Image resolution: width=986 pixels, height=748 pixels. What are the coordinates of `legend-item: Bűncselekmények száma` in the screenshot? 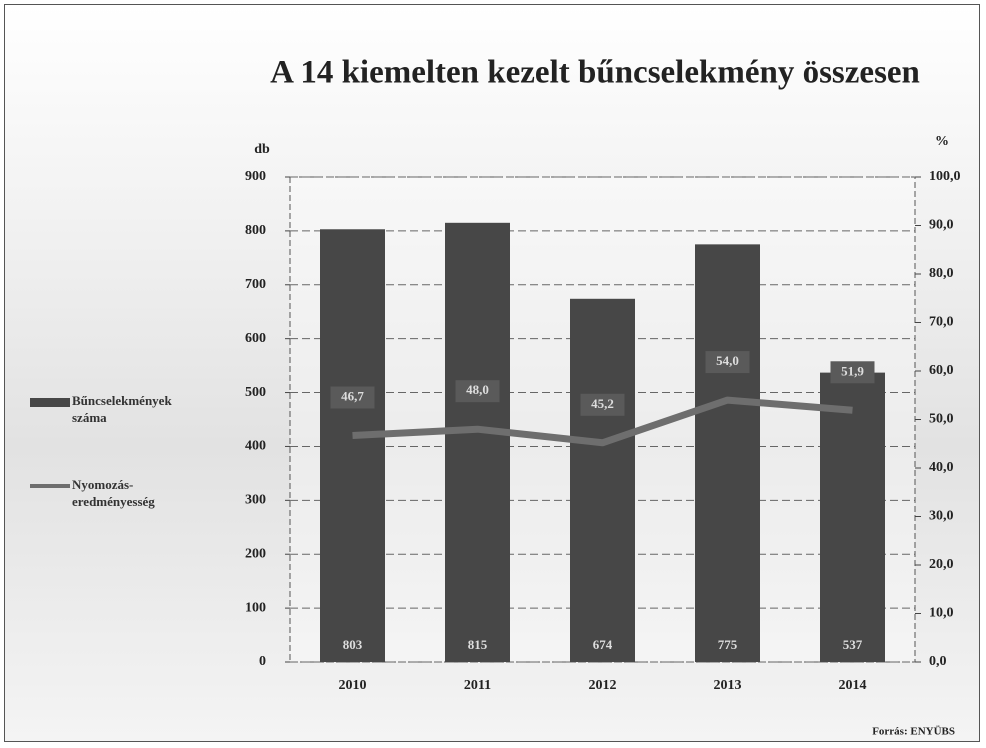 It's located at (116, 409).